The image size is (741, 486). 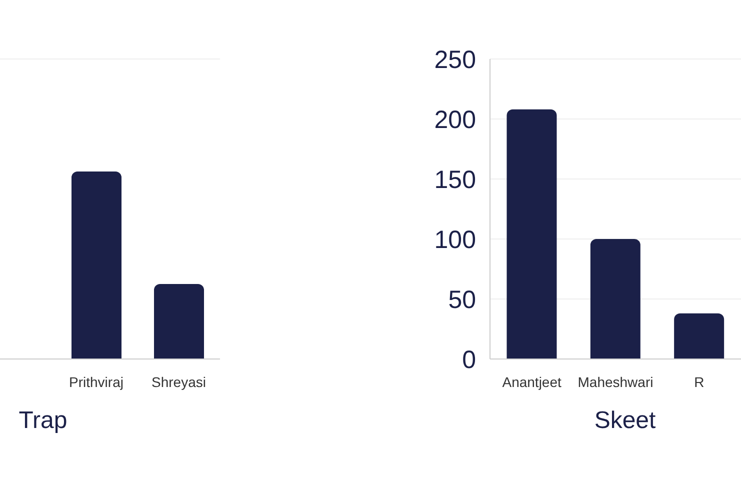 I want to click on x-tick-label: Shreyasi, so click(x=179, y=382).